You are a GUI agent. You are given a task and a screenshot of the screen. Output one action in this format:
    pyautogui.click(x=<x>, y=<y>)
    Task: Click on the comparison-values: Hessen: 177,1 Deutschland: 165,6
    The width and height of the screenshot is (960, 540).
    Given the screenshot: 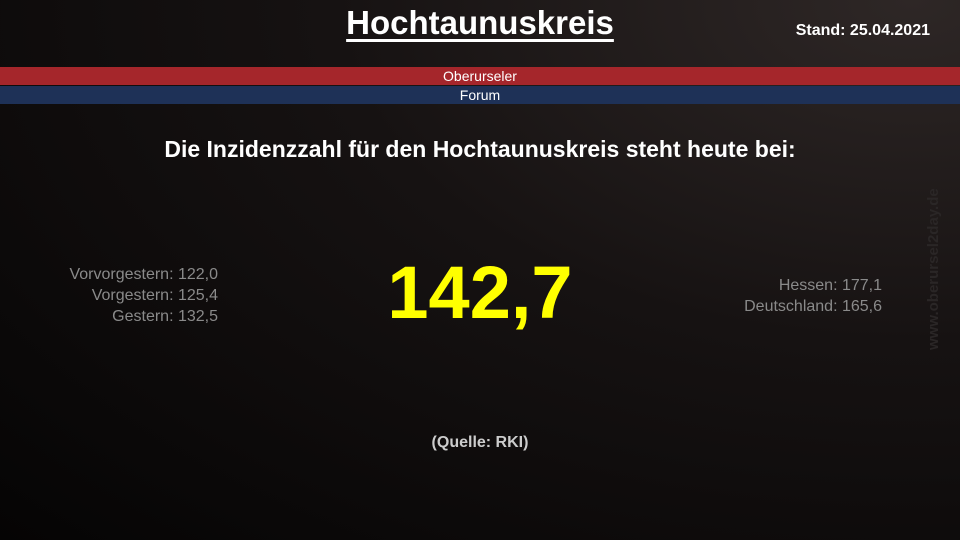 What is the action you would take?
    pyautogui.click(x=741, y=296)
    